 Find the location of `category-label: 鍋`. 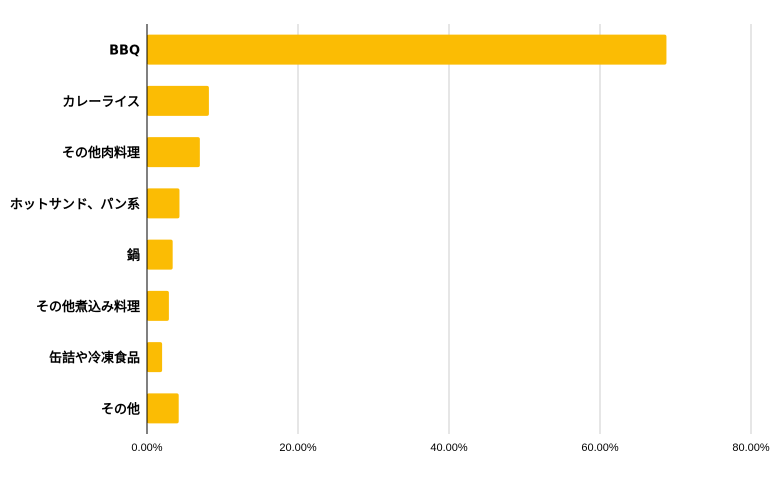

category-label: 鍋 is located at coordinates (133, 256).